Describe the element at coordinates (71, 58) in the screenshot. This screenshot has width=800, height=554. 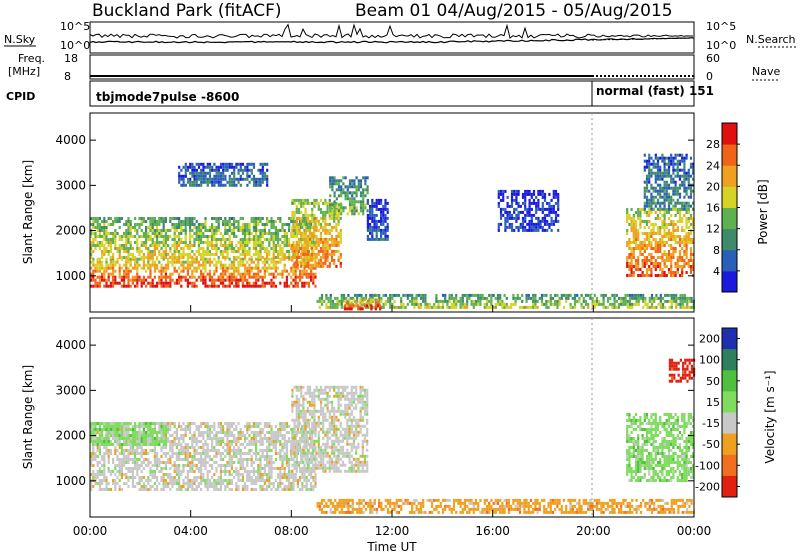
I see `freq-tick-top: 18` at that location.